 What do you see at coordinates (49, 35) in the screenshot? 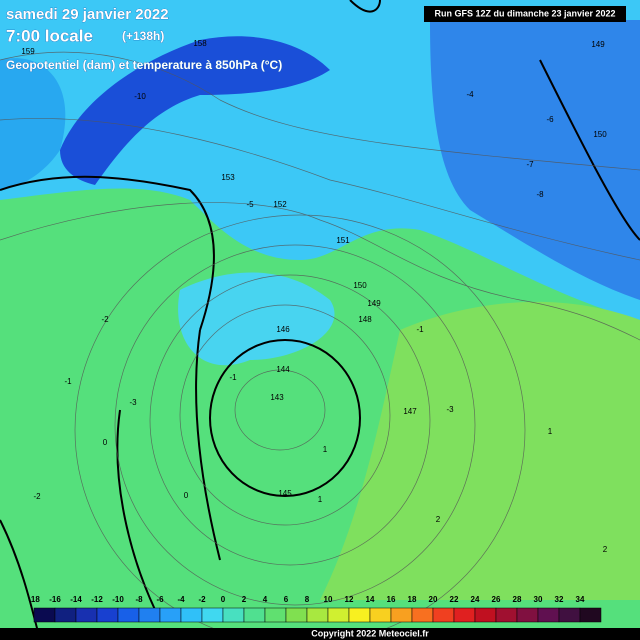
I see `time: 7:00 locale` at bounding box center [49, 35].